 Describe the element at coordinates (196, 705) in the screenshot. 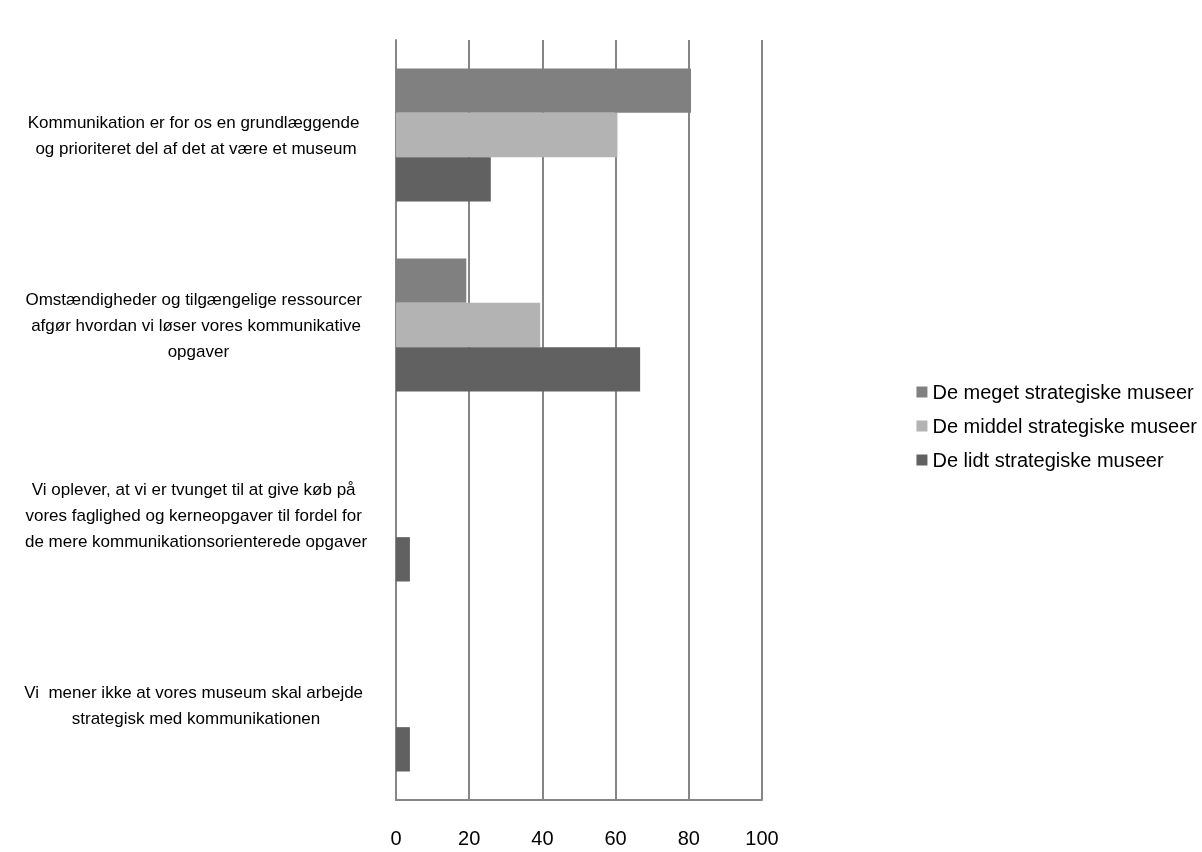

I see `y-tick-label: Vi mener ikke at vores museum skal arbejde strategisk med kommunikationen` at that location.